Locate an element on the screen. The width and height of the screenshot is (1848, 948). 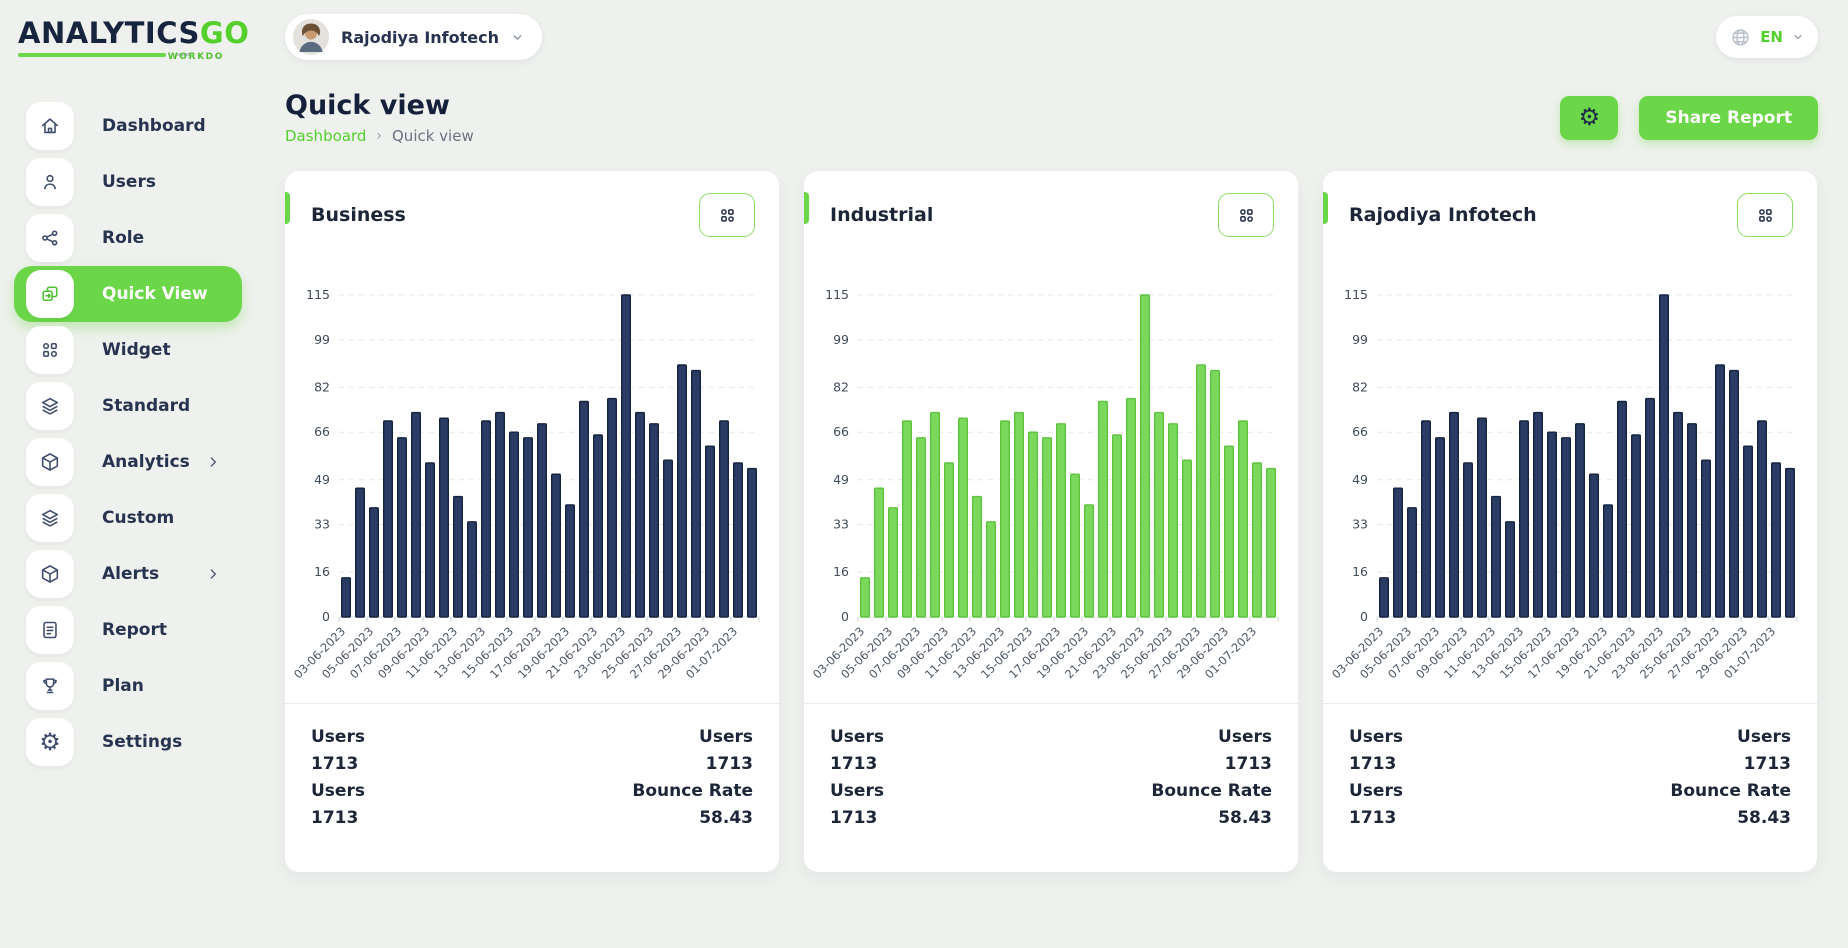
sidebar-item-plan: Plan is located at coordinates (126, 686).